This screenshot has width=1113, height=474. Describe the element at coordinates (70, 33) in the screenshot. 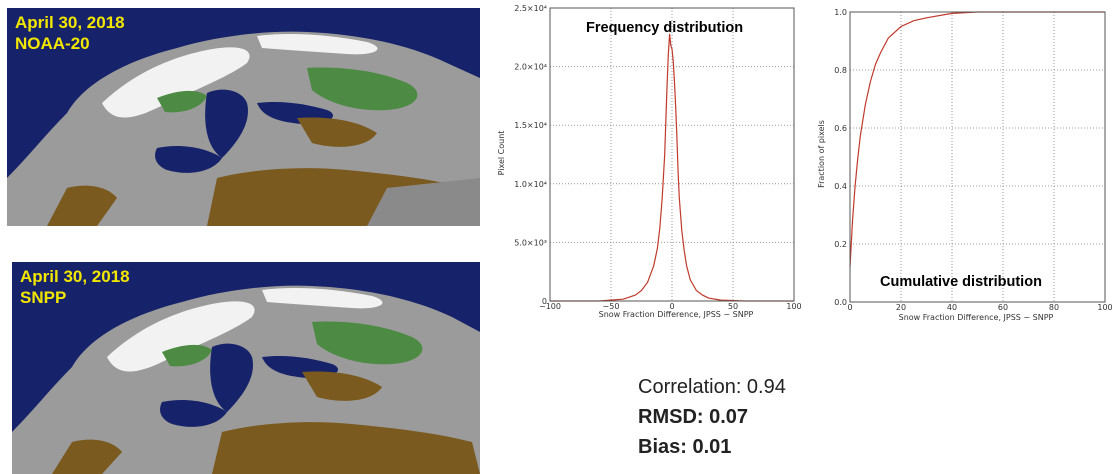

I see `map-label-noaa20: April 30, 2018 NOAA-20` at that location.